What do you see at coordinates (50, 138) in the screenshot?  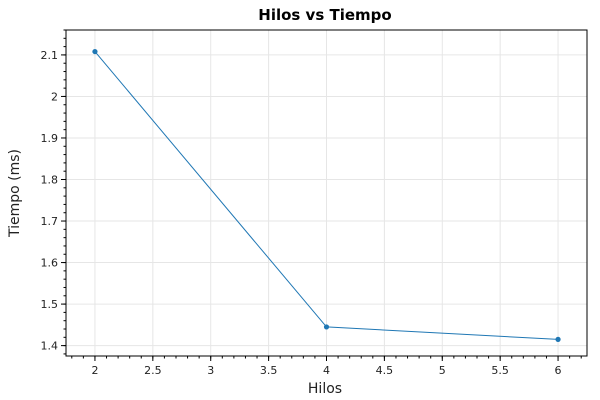 I see `y-tick-label: 1.9` at bounding box center [50, 138].